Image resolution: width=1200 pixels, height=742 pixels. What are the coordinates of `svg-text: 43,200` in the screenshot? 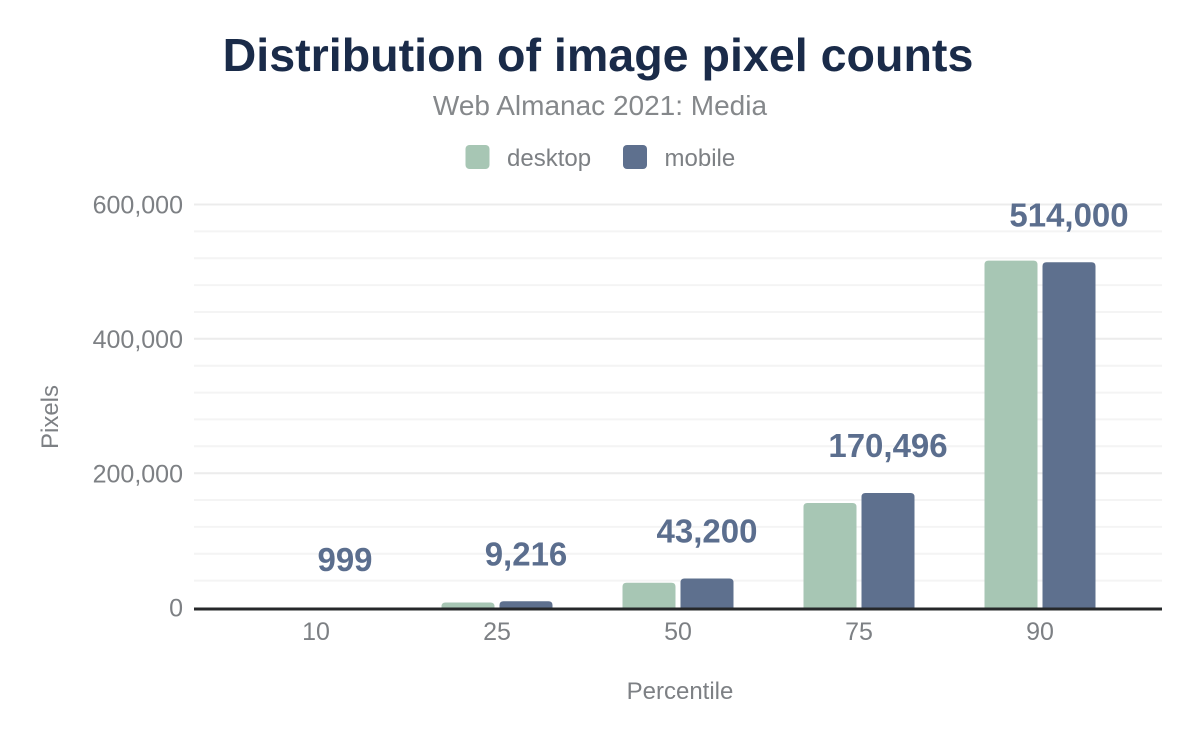 It's located at (707, 531).